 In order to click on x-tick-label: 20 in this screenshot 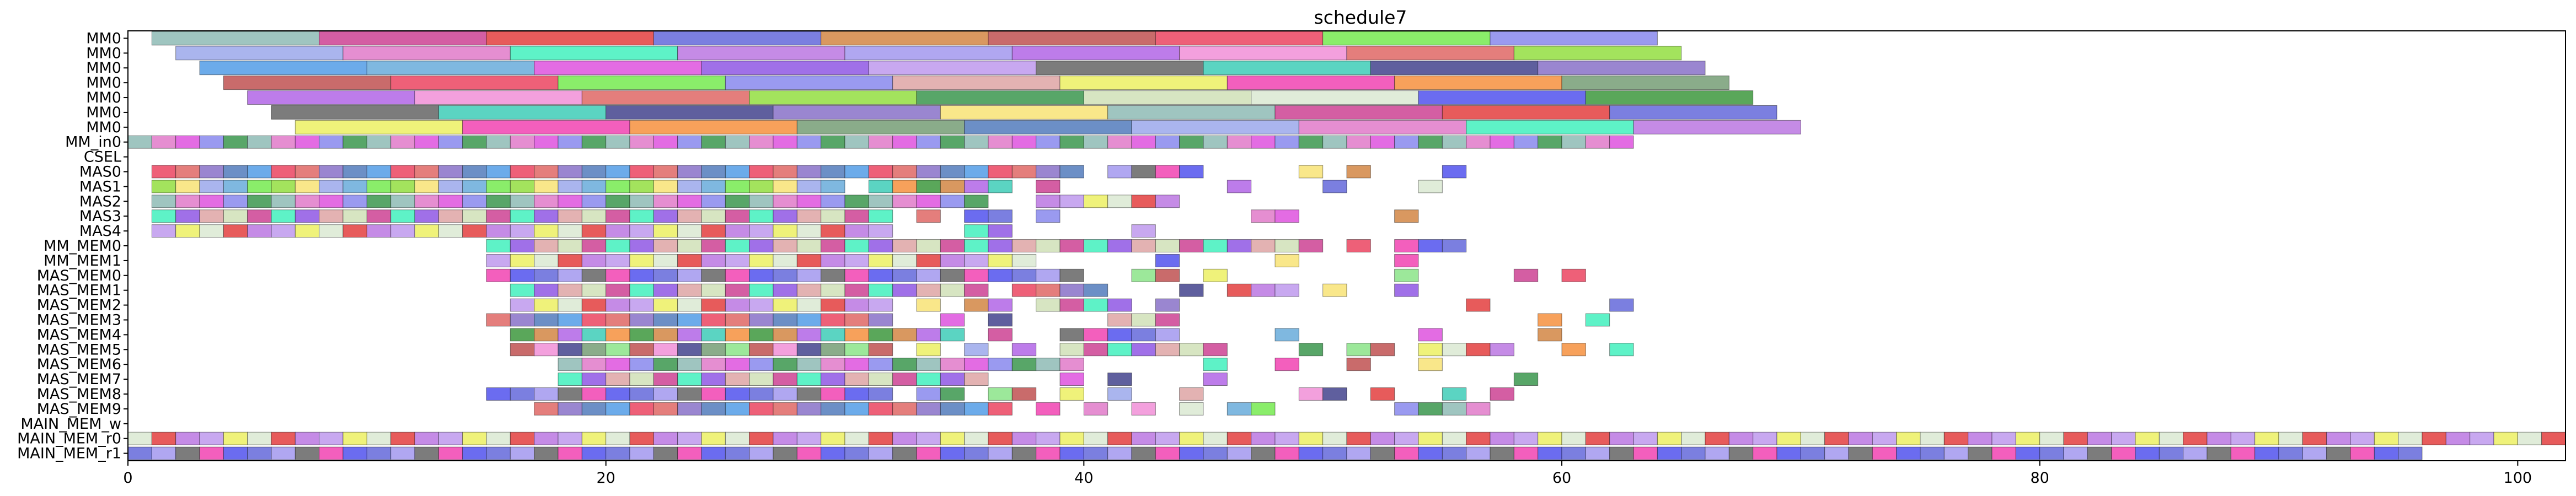, I will do `click(605, 478)`.